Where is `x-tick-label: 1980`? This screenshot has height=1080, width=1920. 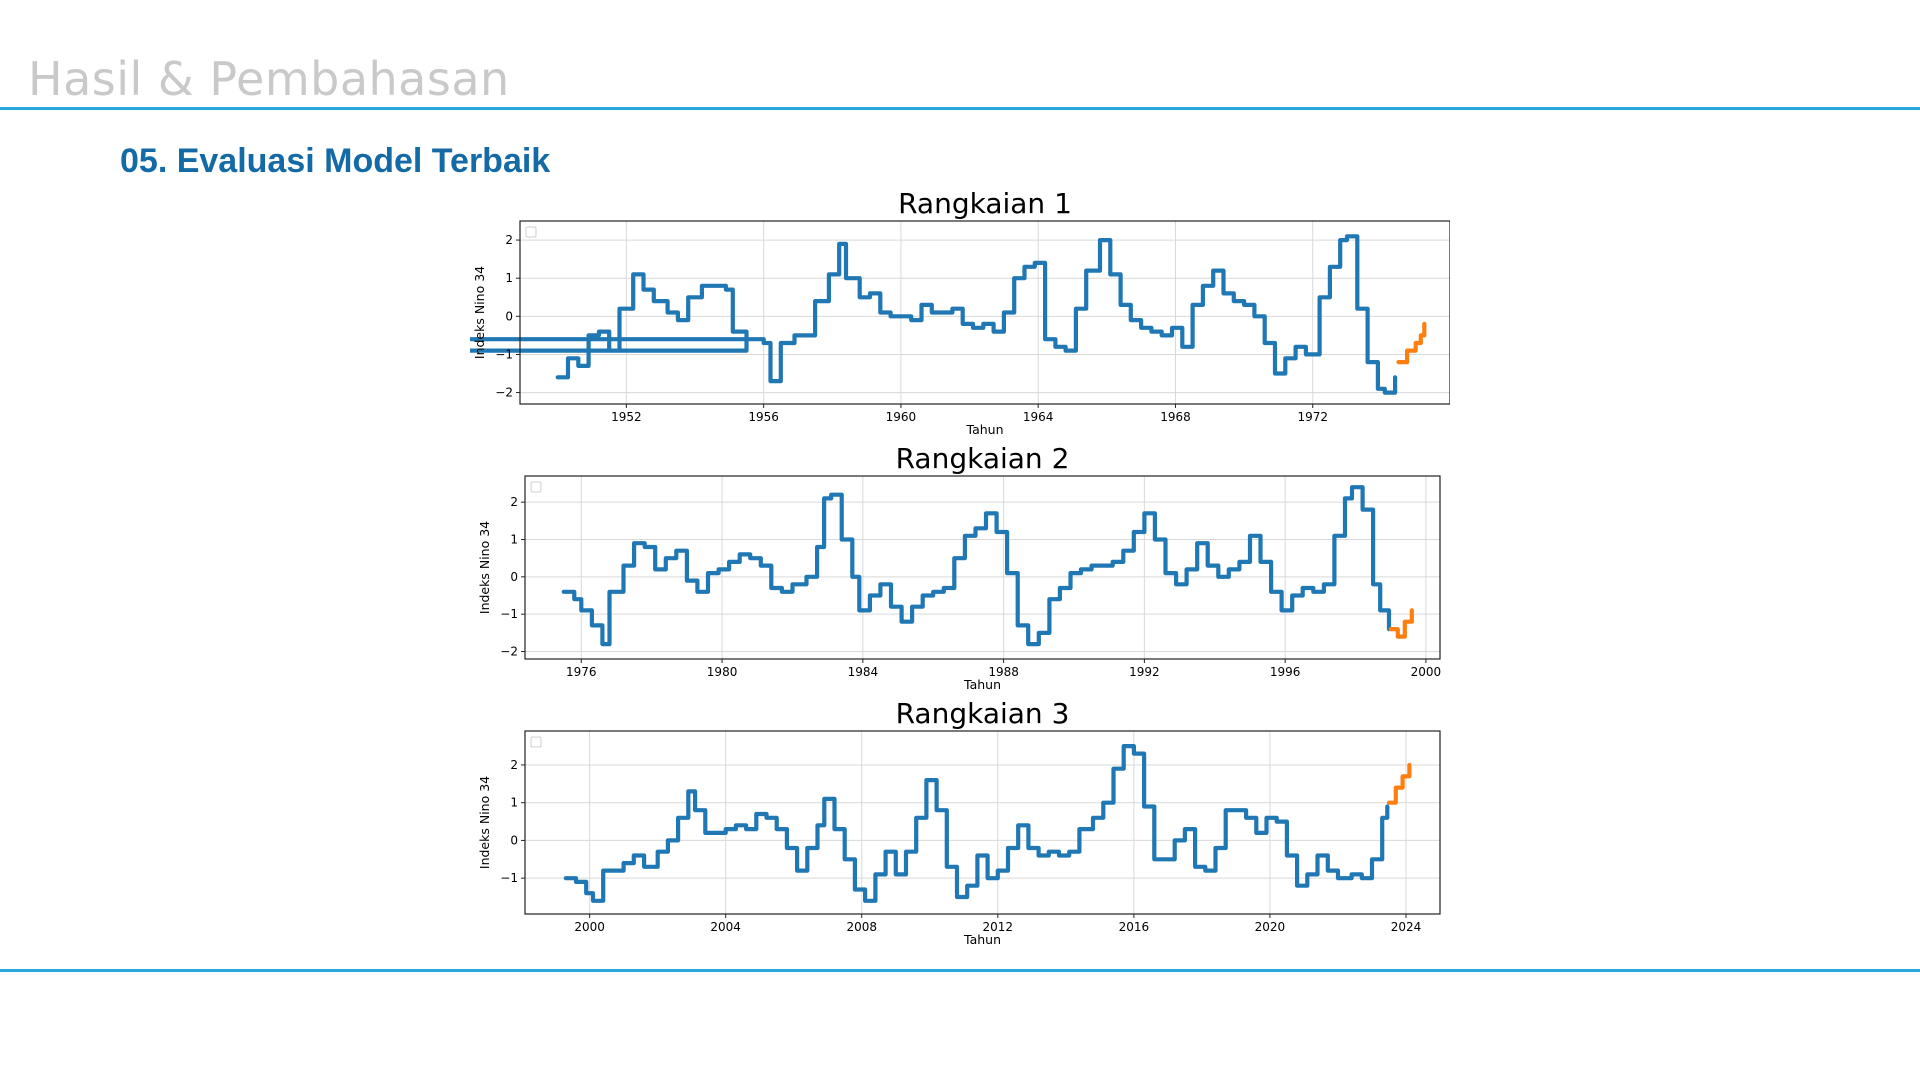 x-tick-label: 1980 is located at coordinates (722, 672).